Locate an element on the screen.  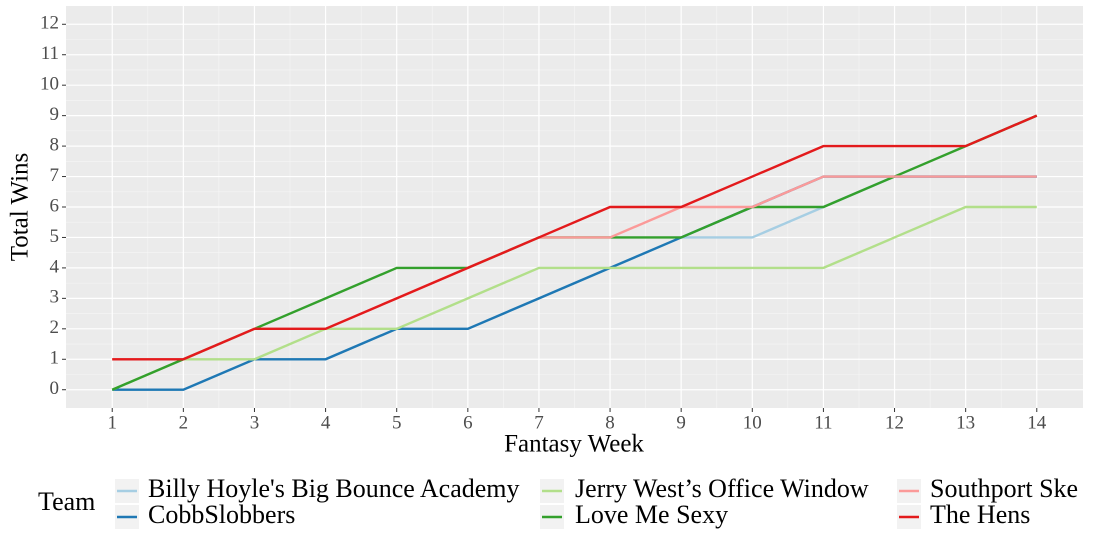
x-tick-label: 1 is located at coordinates (112, 422).